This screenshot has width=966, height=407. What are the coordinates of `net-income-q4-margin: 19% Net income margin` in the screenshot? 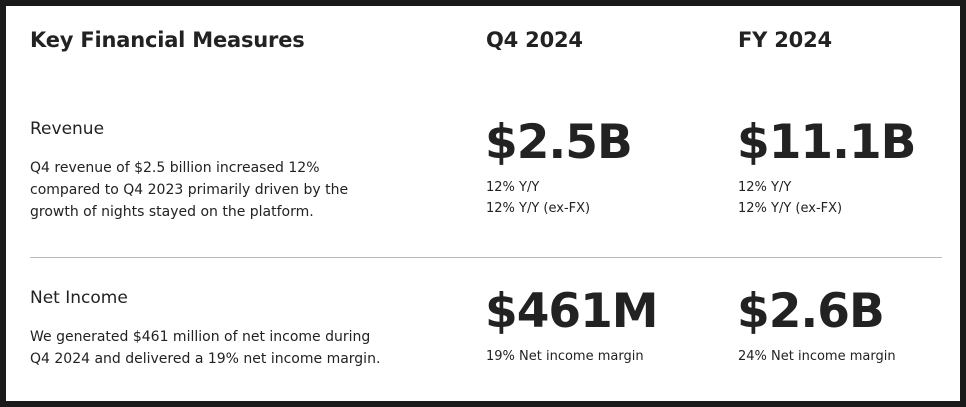 It's located at (565, 356).